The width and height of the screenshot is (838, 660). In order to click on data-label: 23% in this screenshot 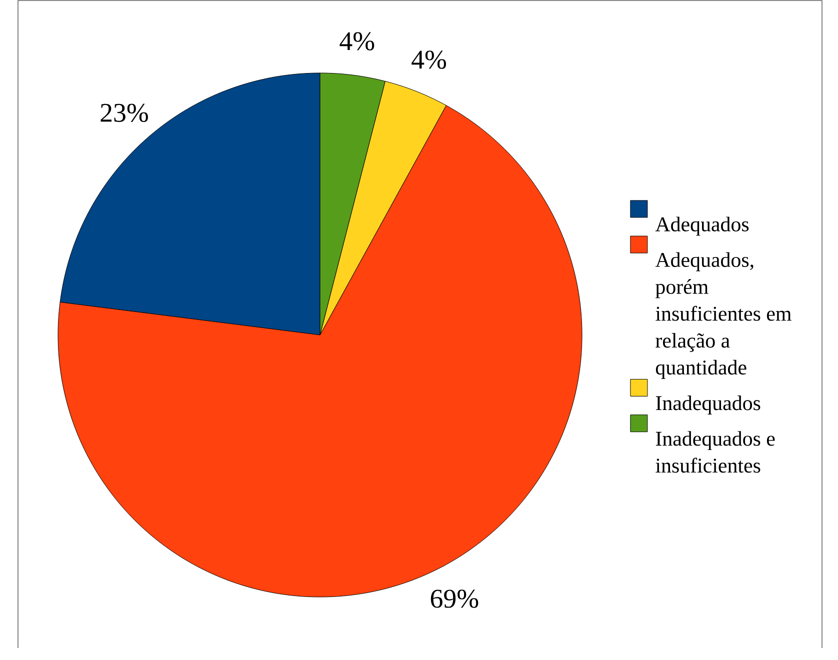, I will do `click(124, 113)`.